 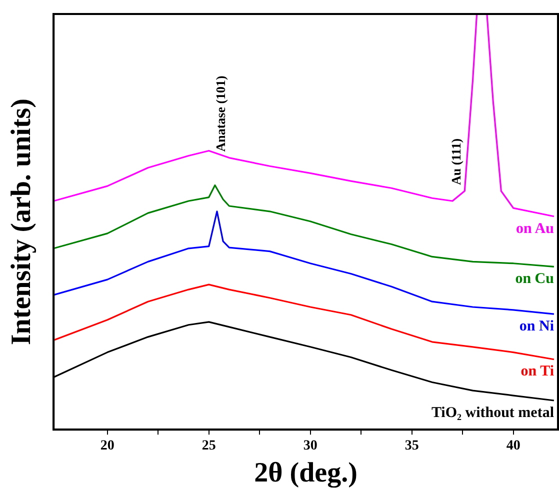 What do you see at coordinates (220, 114) in the screenshot?
I see `annotation: Anatase (101)` at bounding box center [220, 114].